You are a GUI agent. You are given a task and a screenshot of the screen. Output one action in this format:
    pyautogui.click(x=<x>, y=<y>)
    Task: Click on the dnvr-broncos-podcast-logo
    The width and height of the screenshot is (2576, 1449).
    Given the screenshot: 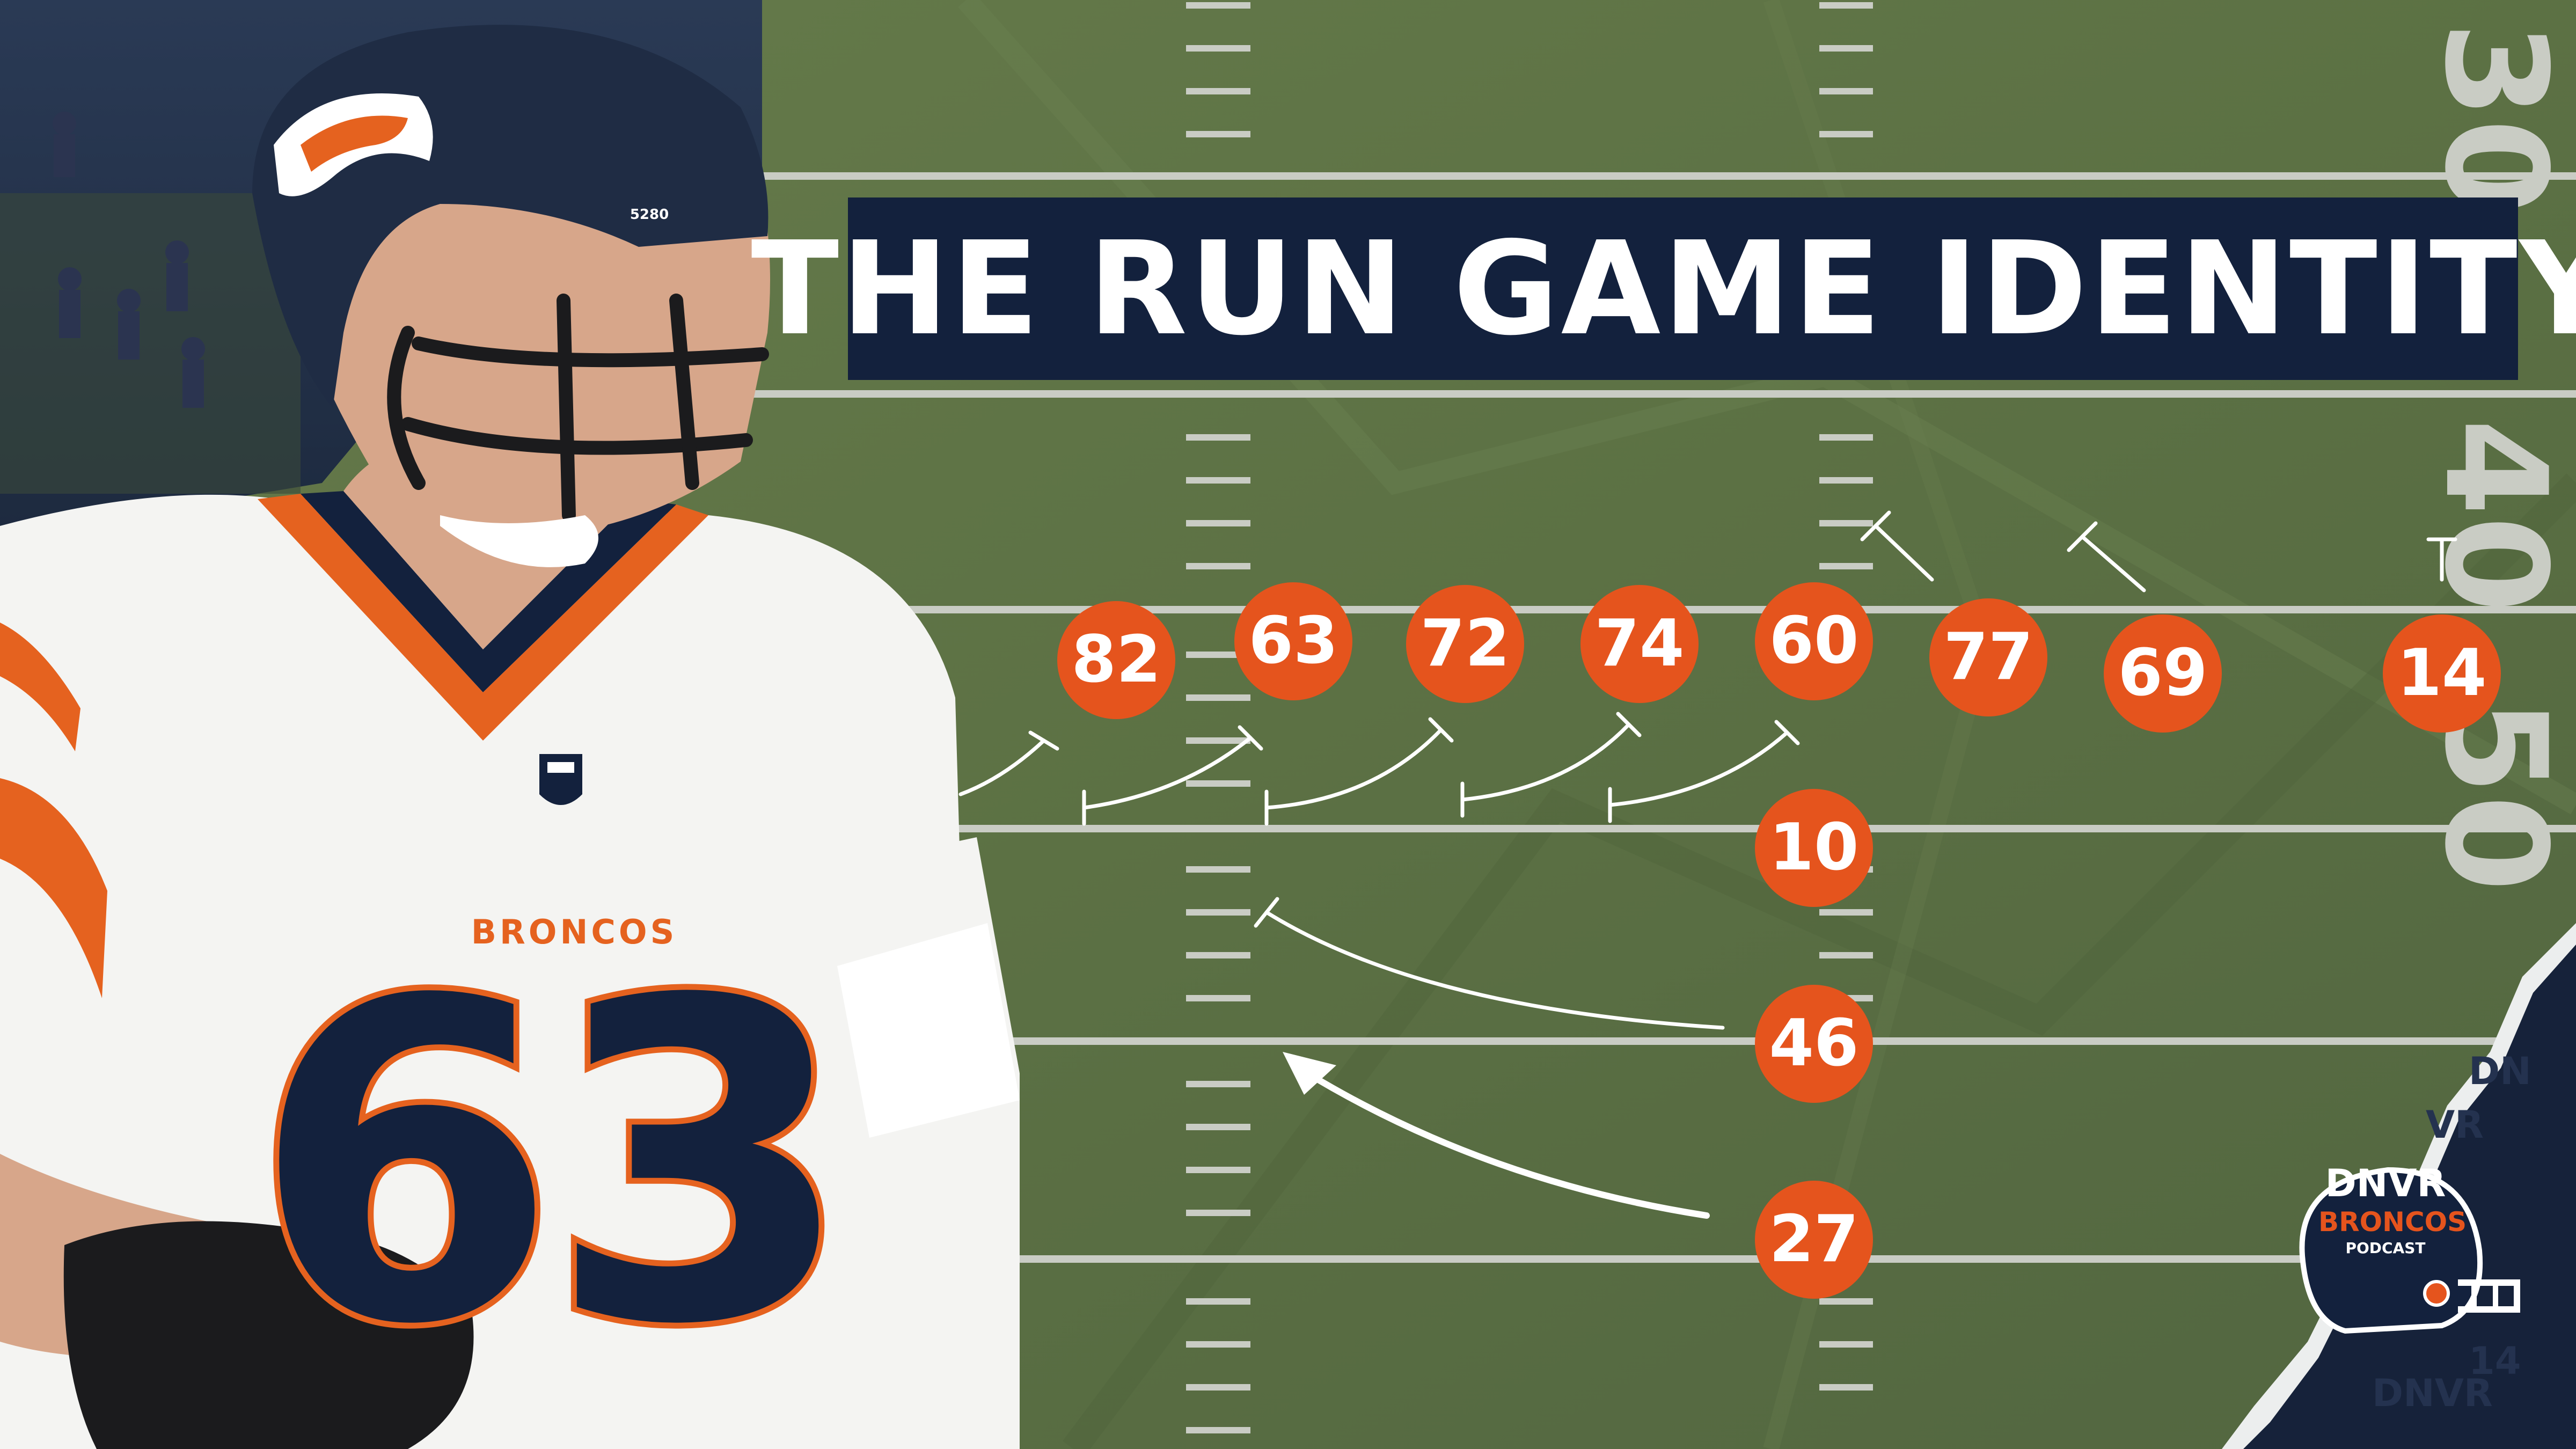 What is the action you would take?
    pyautogui.click(x=2409, y=1250)
    